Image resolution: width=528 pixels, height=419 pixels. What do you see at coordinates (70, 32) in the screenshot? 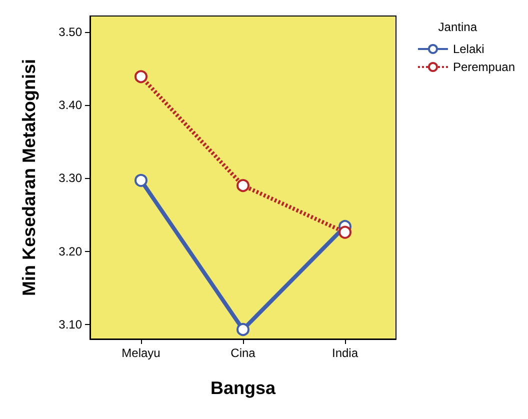
I see `y-tick-label: 3.50` at bounding box center [70, 32].